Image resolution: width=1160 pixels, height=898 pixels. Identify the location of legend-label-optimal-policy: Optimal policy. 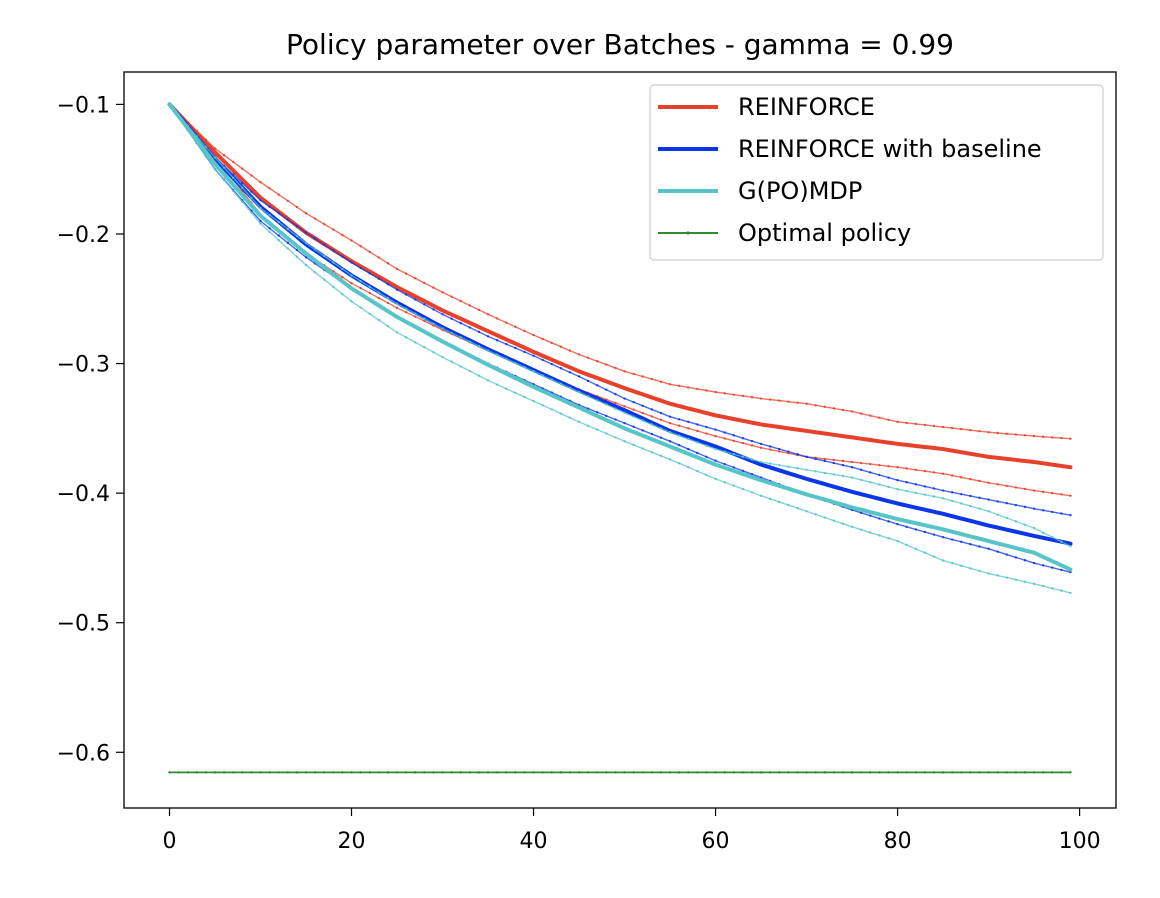
(824, 233).